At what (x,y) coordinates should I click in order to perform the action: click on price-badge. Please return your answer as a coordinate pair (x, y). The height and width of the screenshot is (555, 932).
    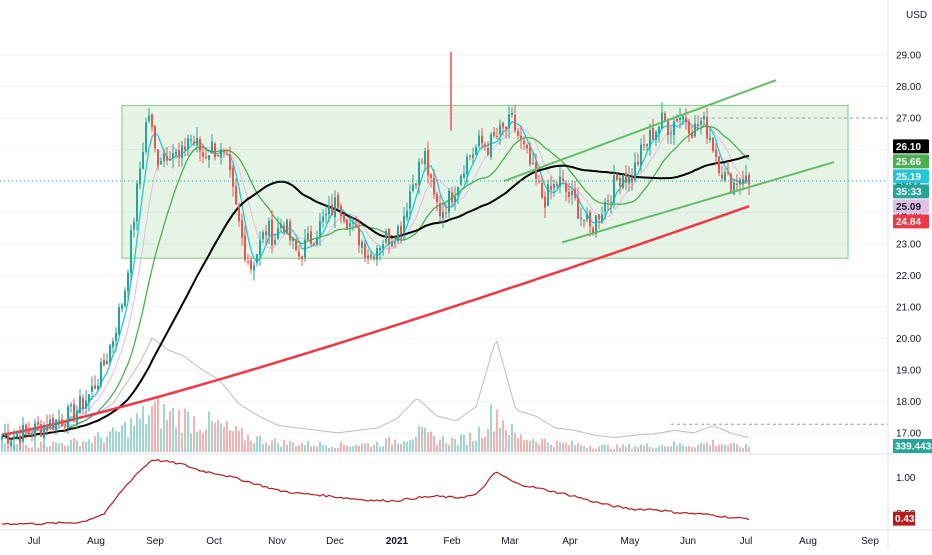
    Looking at the image, I should click on (911, 146).